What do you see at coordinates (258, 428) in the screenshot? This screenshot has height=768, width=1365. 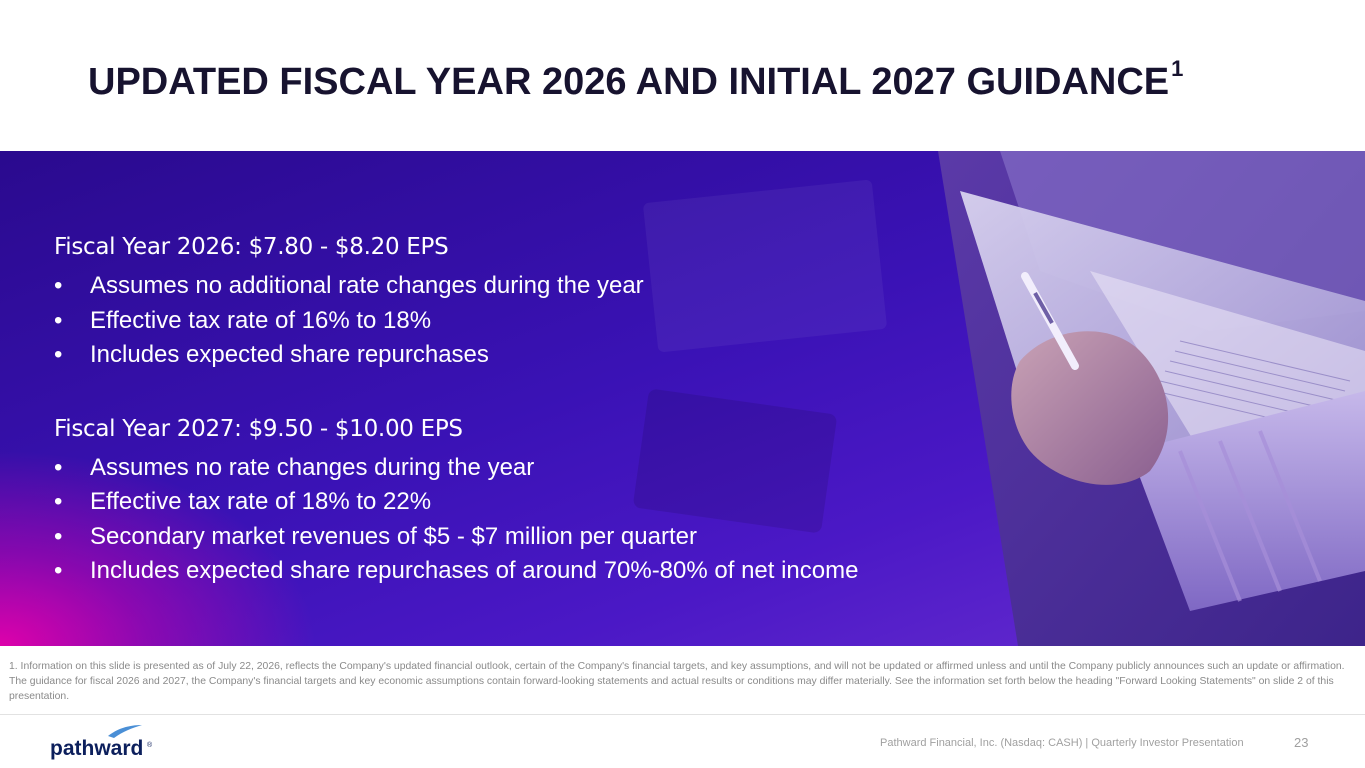 I see `fy2027-heading: Fiscal Year 2027: $9.50 - $10.00 EPS` at bounding box center [258, 428].